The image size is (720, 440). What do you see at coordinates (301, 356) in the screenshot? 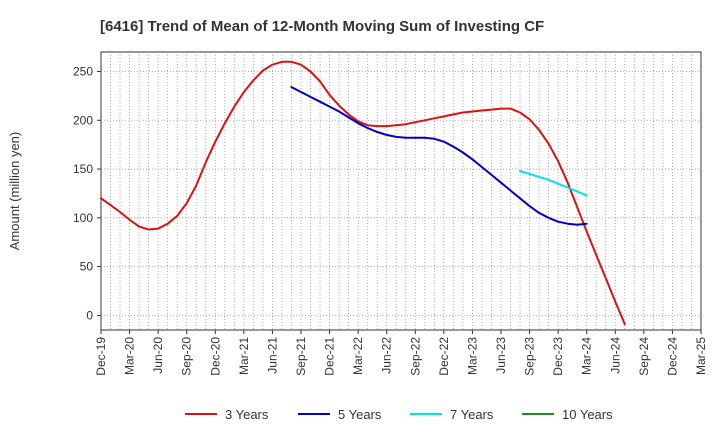
I see `x-tick-label: Sep-21` at bounding box center [301, 356].